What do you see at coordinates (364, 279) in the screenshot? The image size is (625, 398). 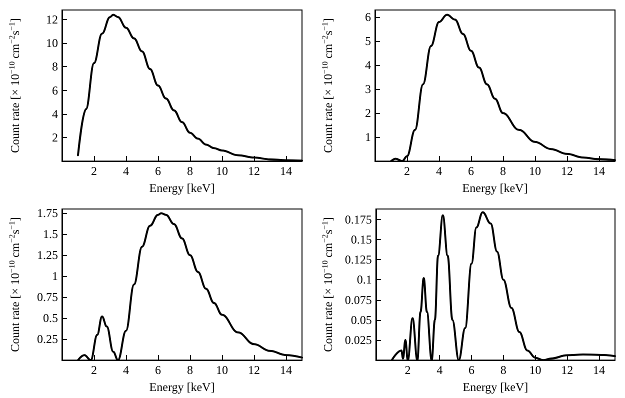 I see `y-tick-label: 0.1` at bounding box center [364, 279].